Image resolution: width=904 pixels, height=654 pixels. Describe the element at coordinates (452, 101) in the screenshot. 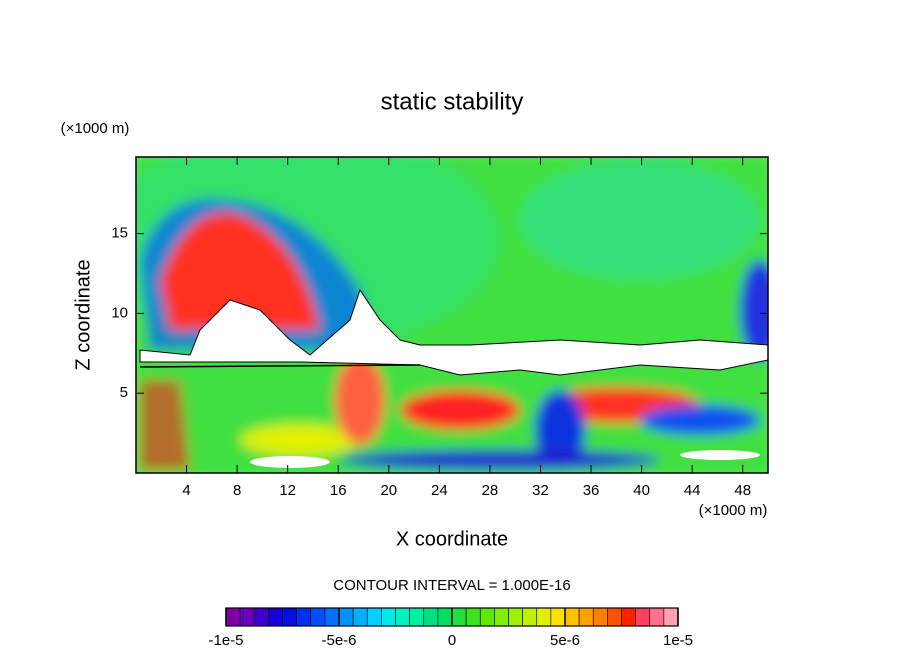

I see `chart-title: static stability` at that location.